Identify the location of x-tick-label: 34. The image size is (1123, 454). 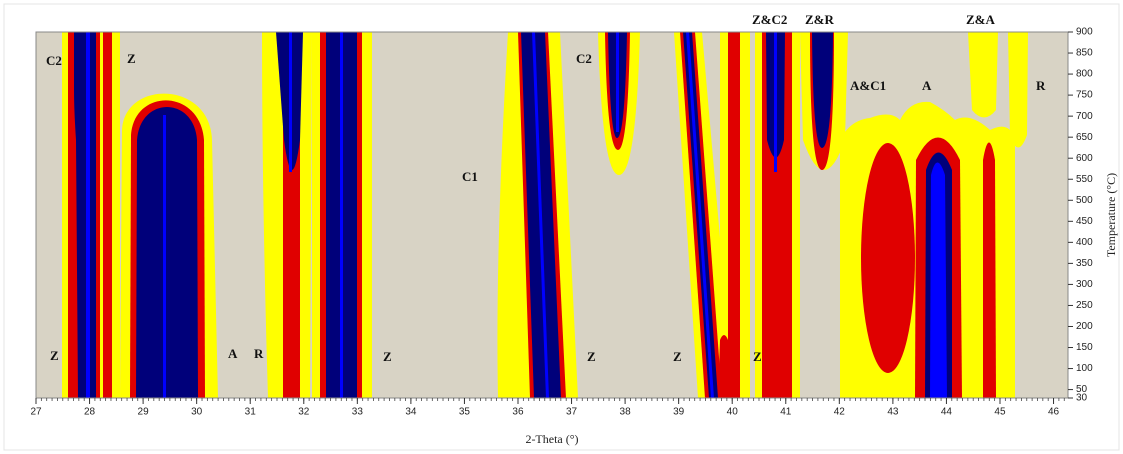
(411, 412).